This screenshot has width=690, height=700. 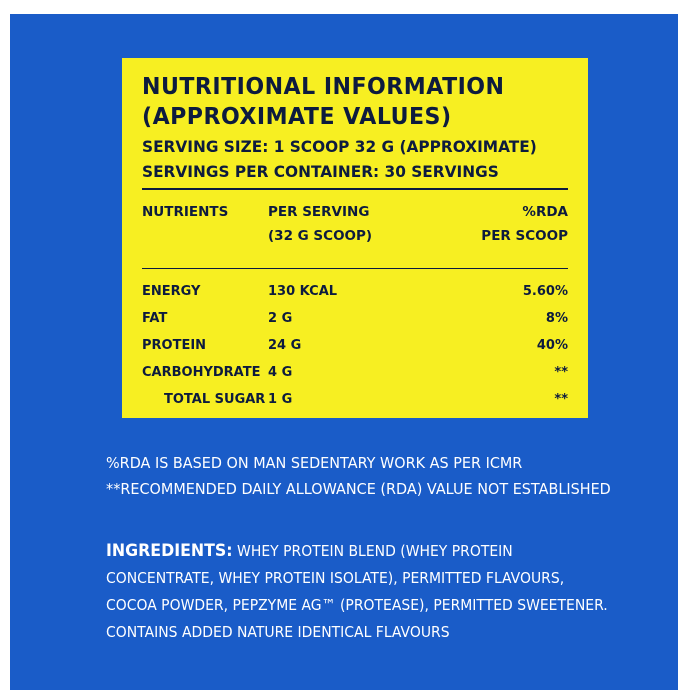 I want to click on table-row: CARBOHYDRATE 4 G **, so click(x=355, y=372).